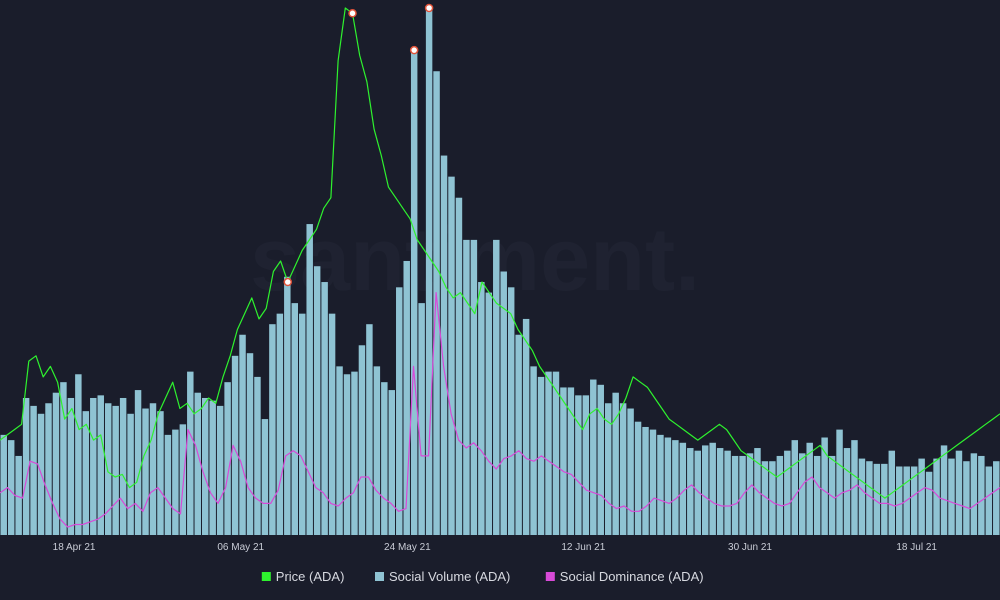 The image size is (1000, 600). What do you see at coordinates (550, 576) in the screenshot?
I see `legend-swatch` at bounding box center [550, 576].